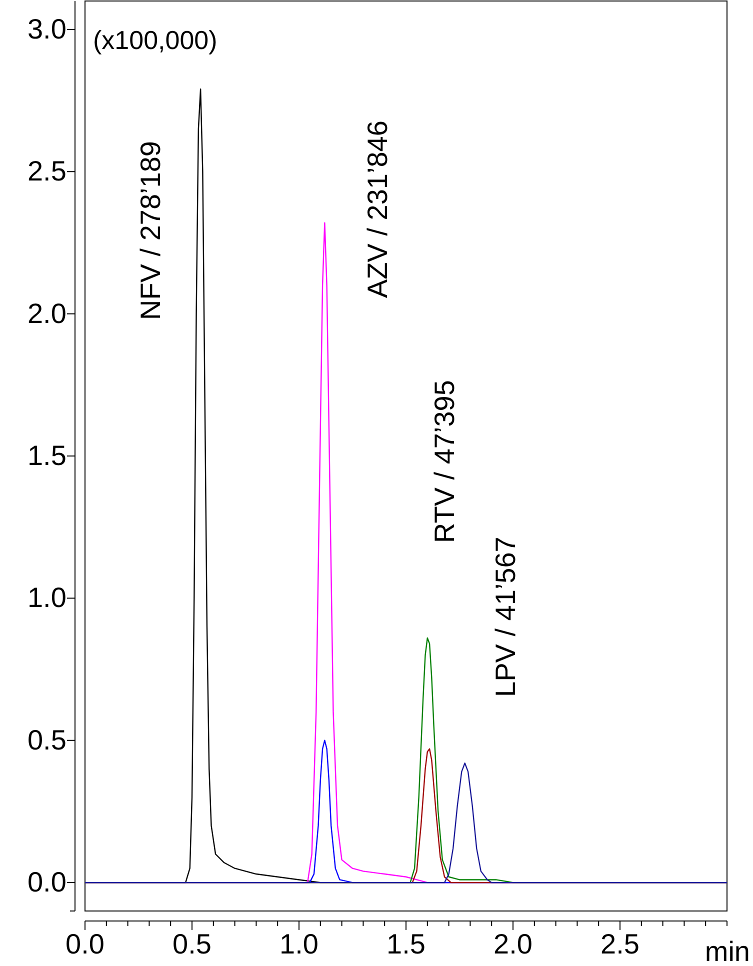  Describe the element at coordinates (46, 882) in the screenshot. I see `y-tick-label: 0.0` at that location.